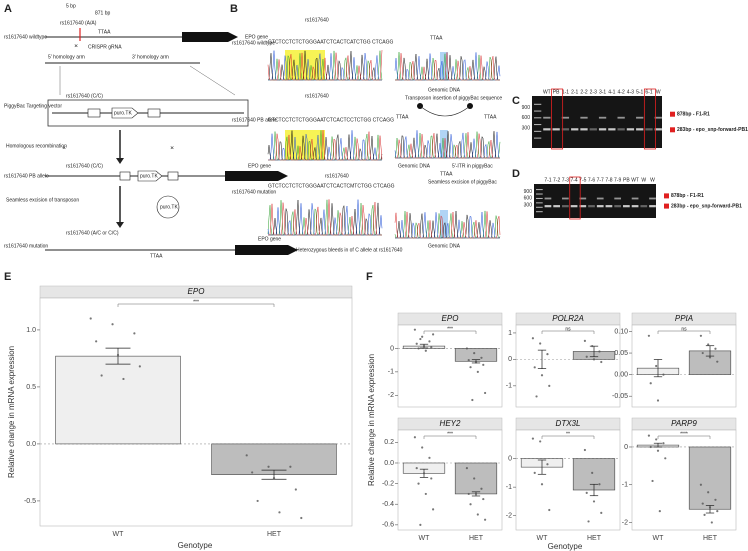  What do you see at coordinates (621, 353) in the screenshot?
I see `y-tick-label: 0.05` at bounding box center [621, 353].